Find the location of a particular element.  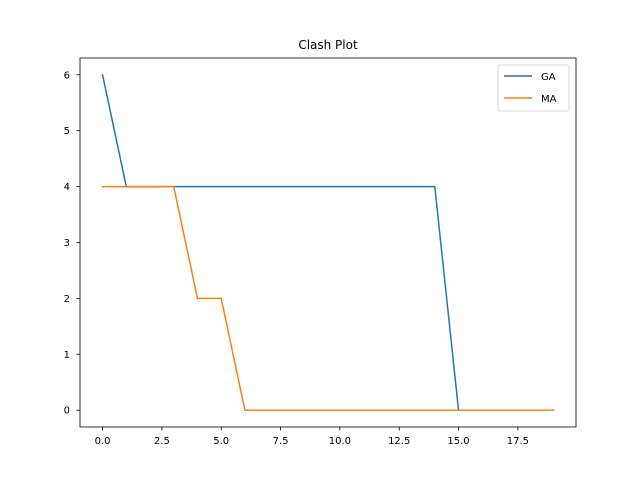

x-tick-label: 10.0 is located at coordinates (340, 441).